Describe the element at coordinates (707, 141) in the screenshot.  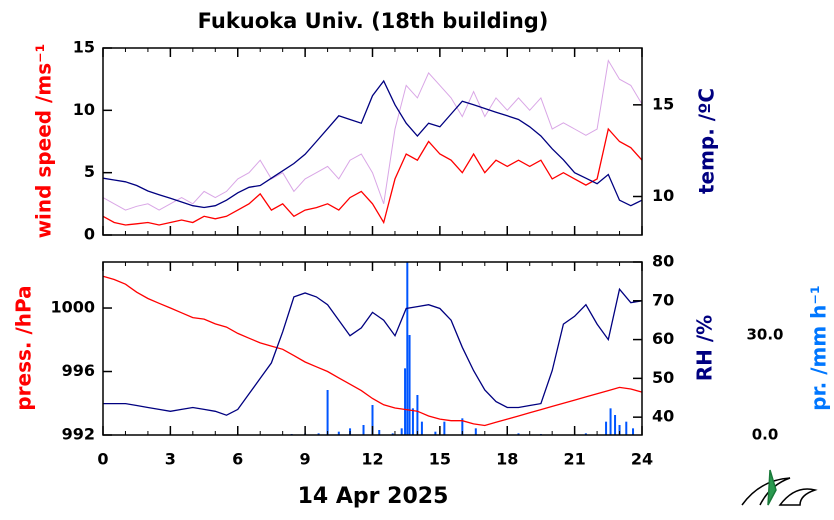
I see `y2-axis-label: temp. /ºC` at that location.